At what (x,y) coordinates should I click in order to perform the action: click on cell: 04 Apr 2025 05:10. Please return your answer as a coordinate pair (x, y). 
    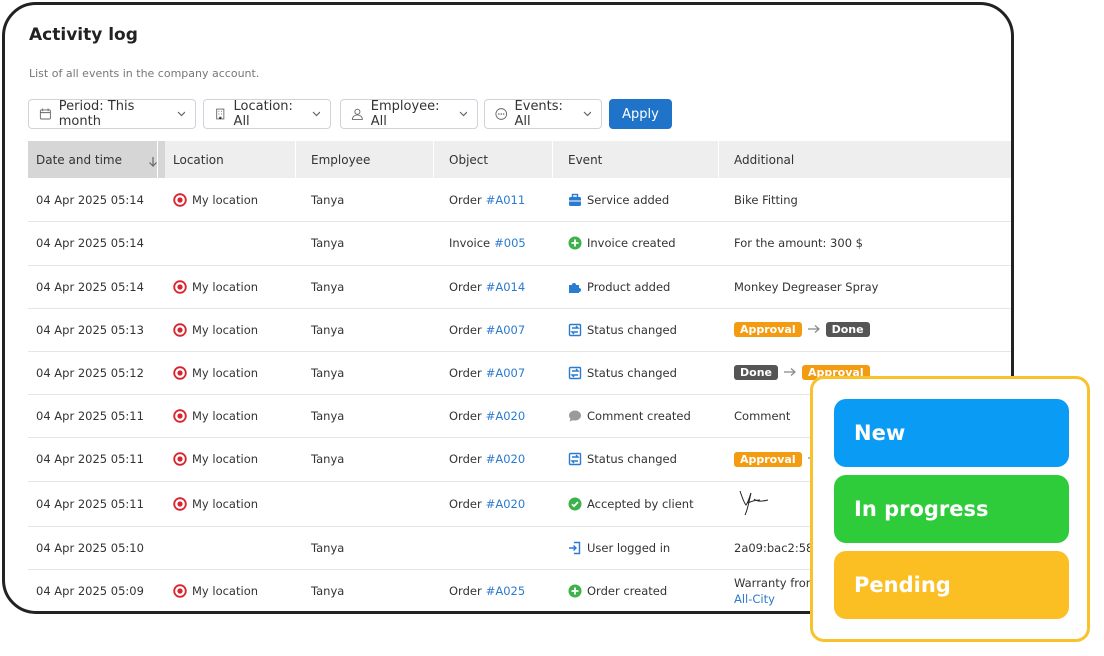
    Looking at the image, I should click on (90, 547).